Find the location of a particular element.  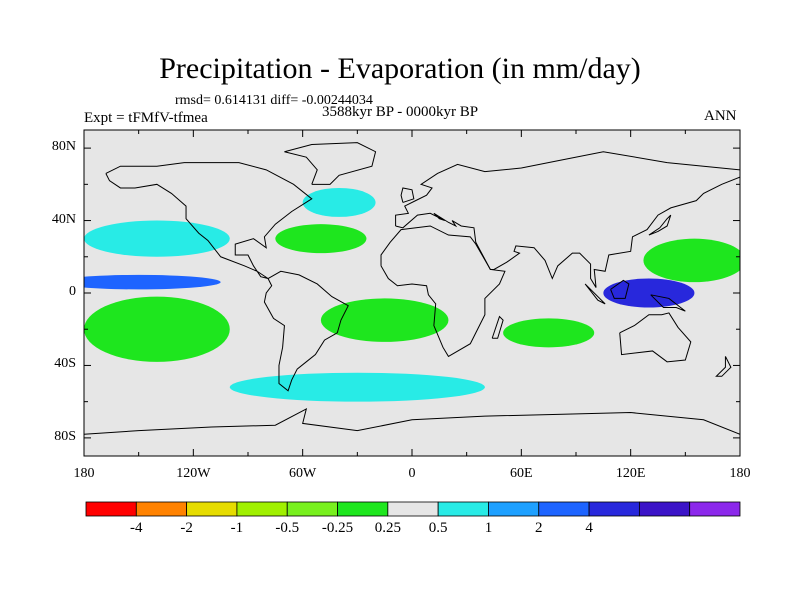

field-indian-ocean-green is located at coordinates (549, 333).